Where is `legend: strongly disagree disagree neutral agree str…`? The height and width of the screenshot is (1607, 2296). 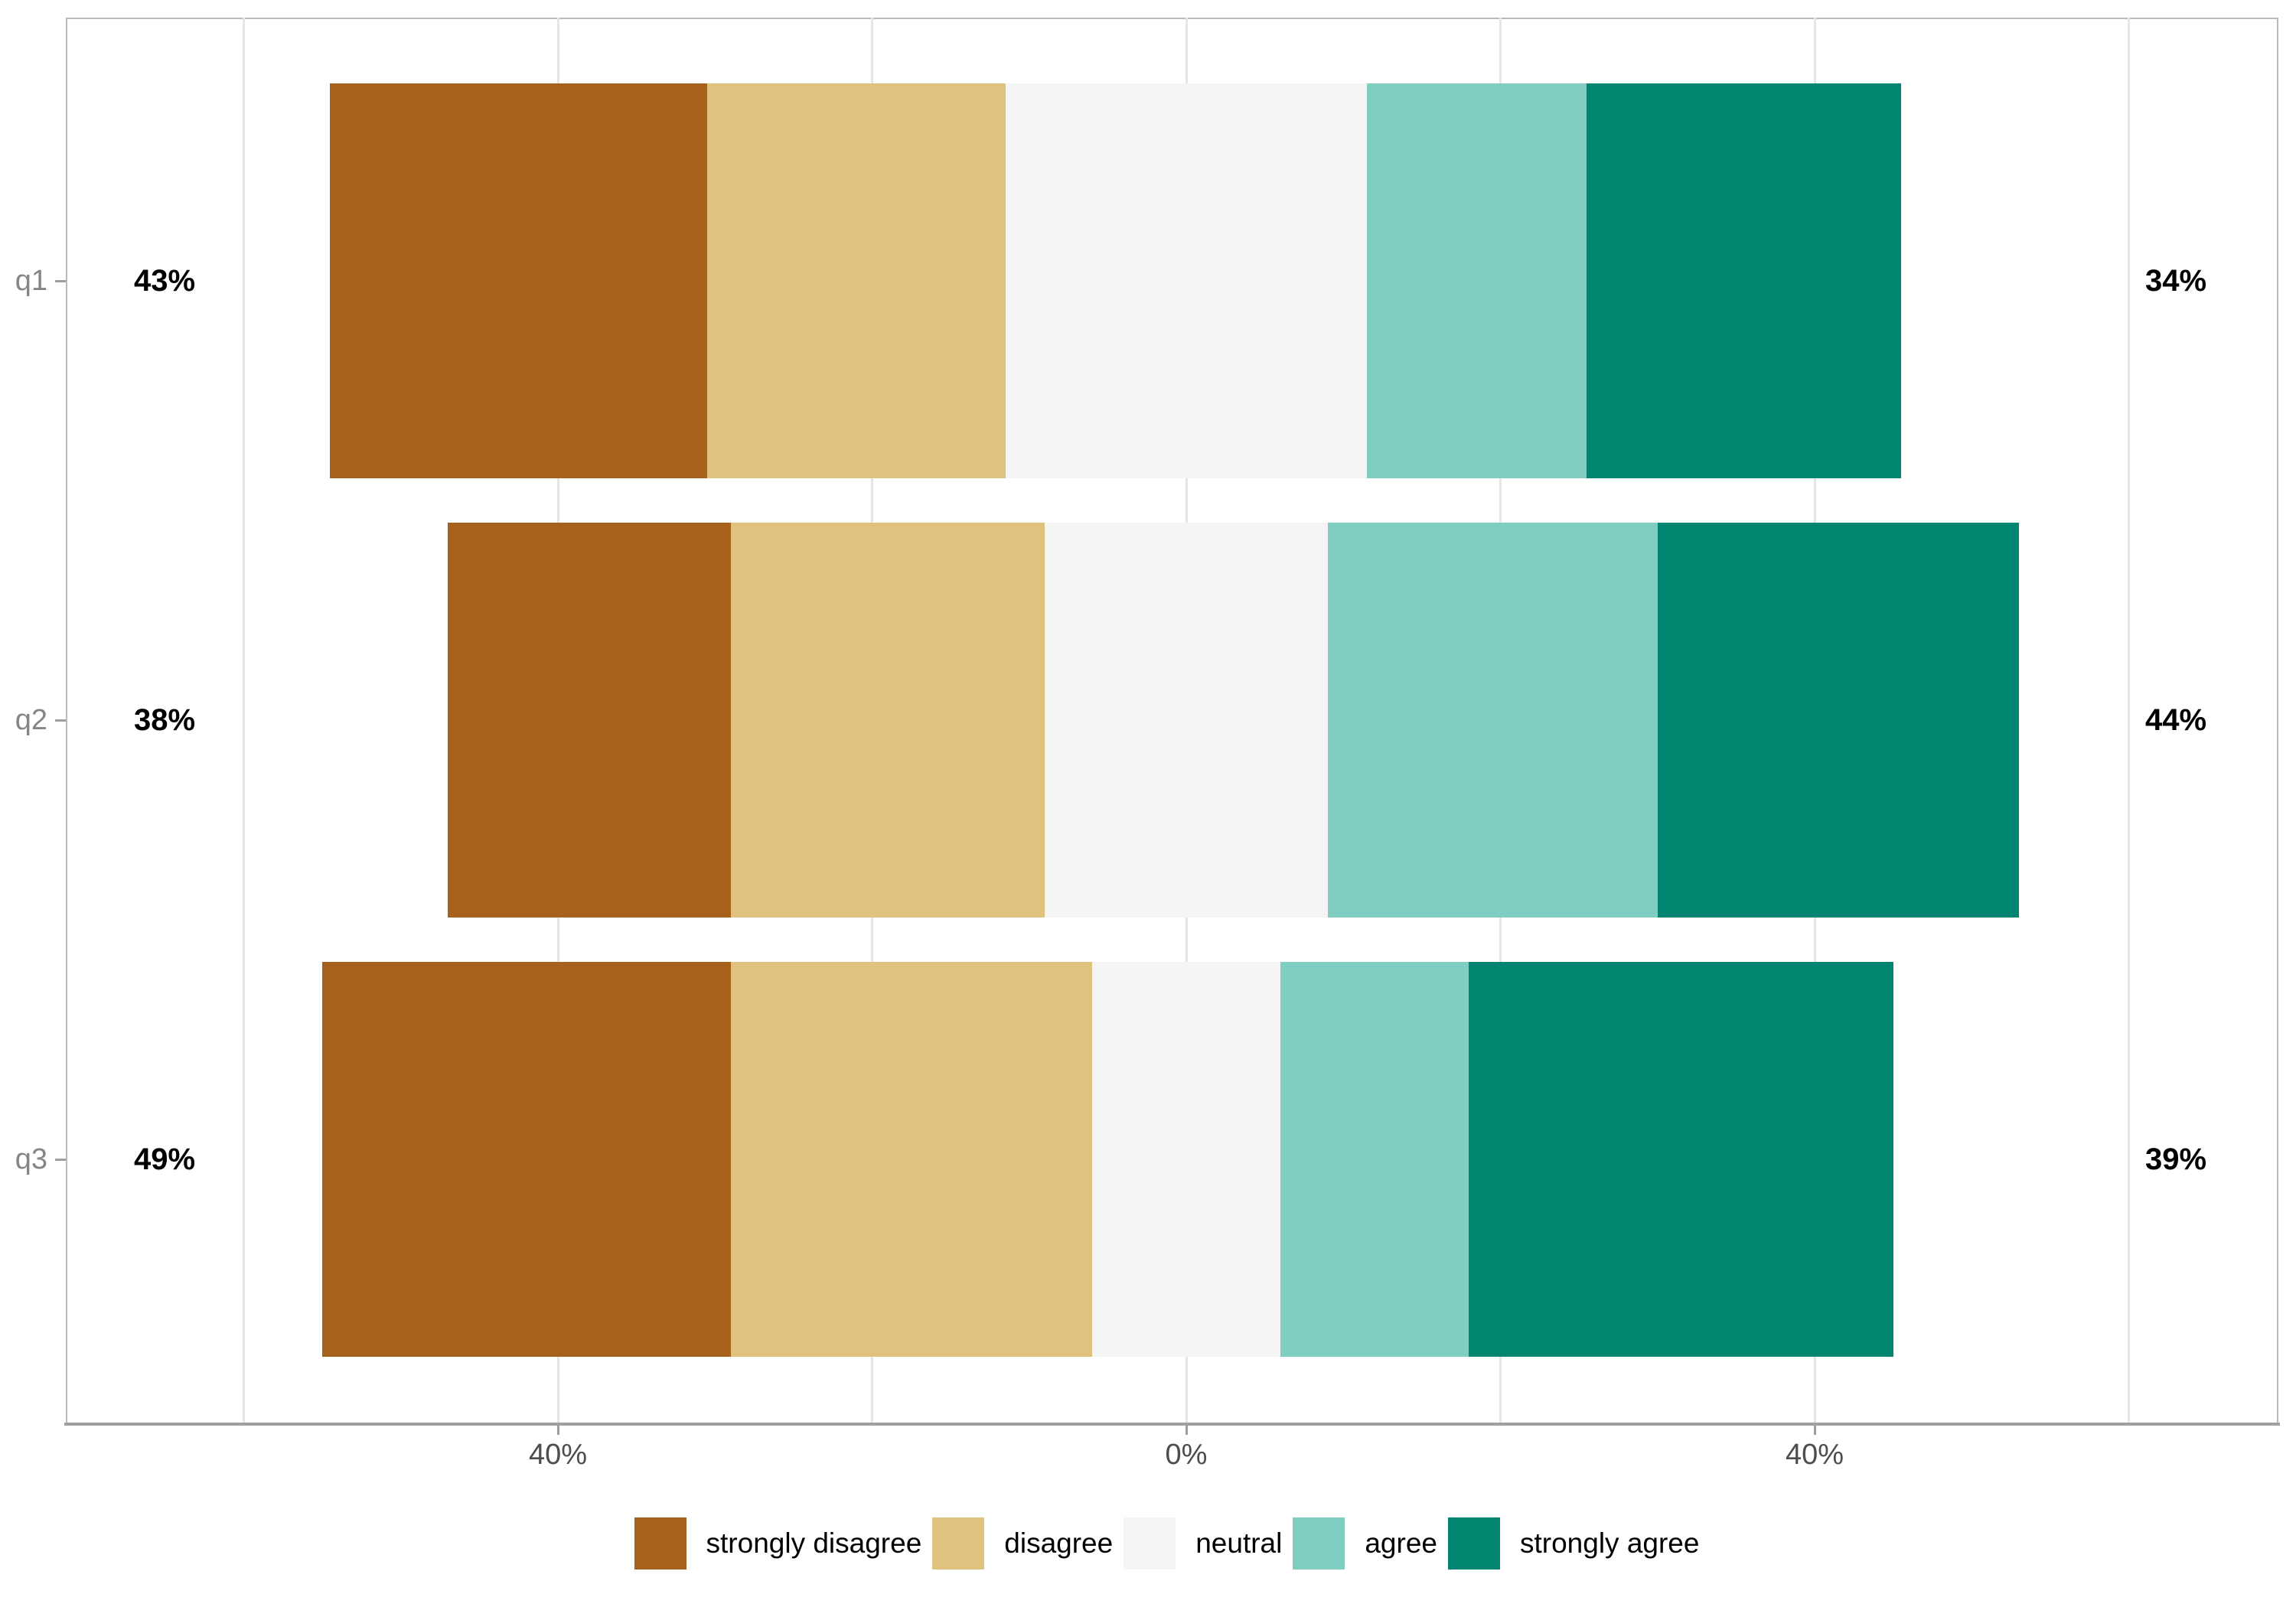 legend: strongly disagree disagree neutral agree str… is located at coordinates (1172, 1543).